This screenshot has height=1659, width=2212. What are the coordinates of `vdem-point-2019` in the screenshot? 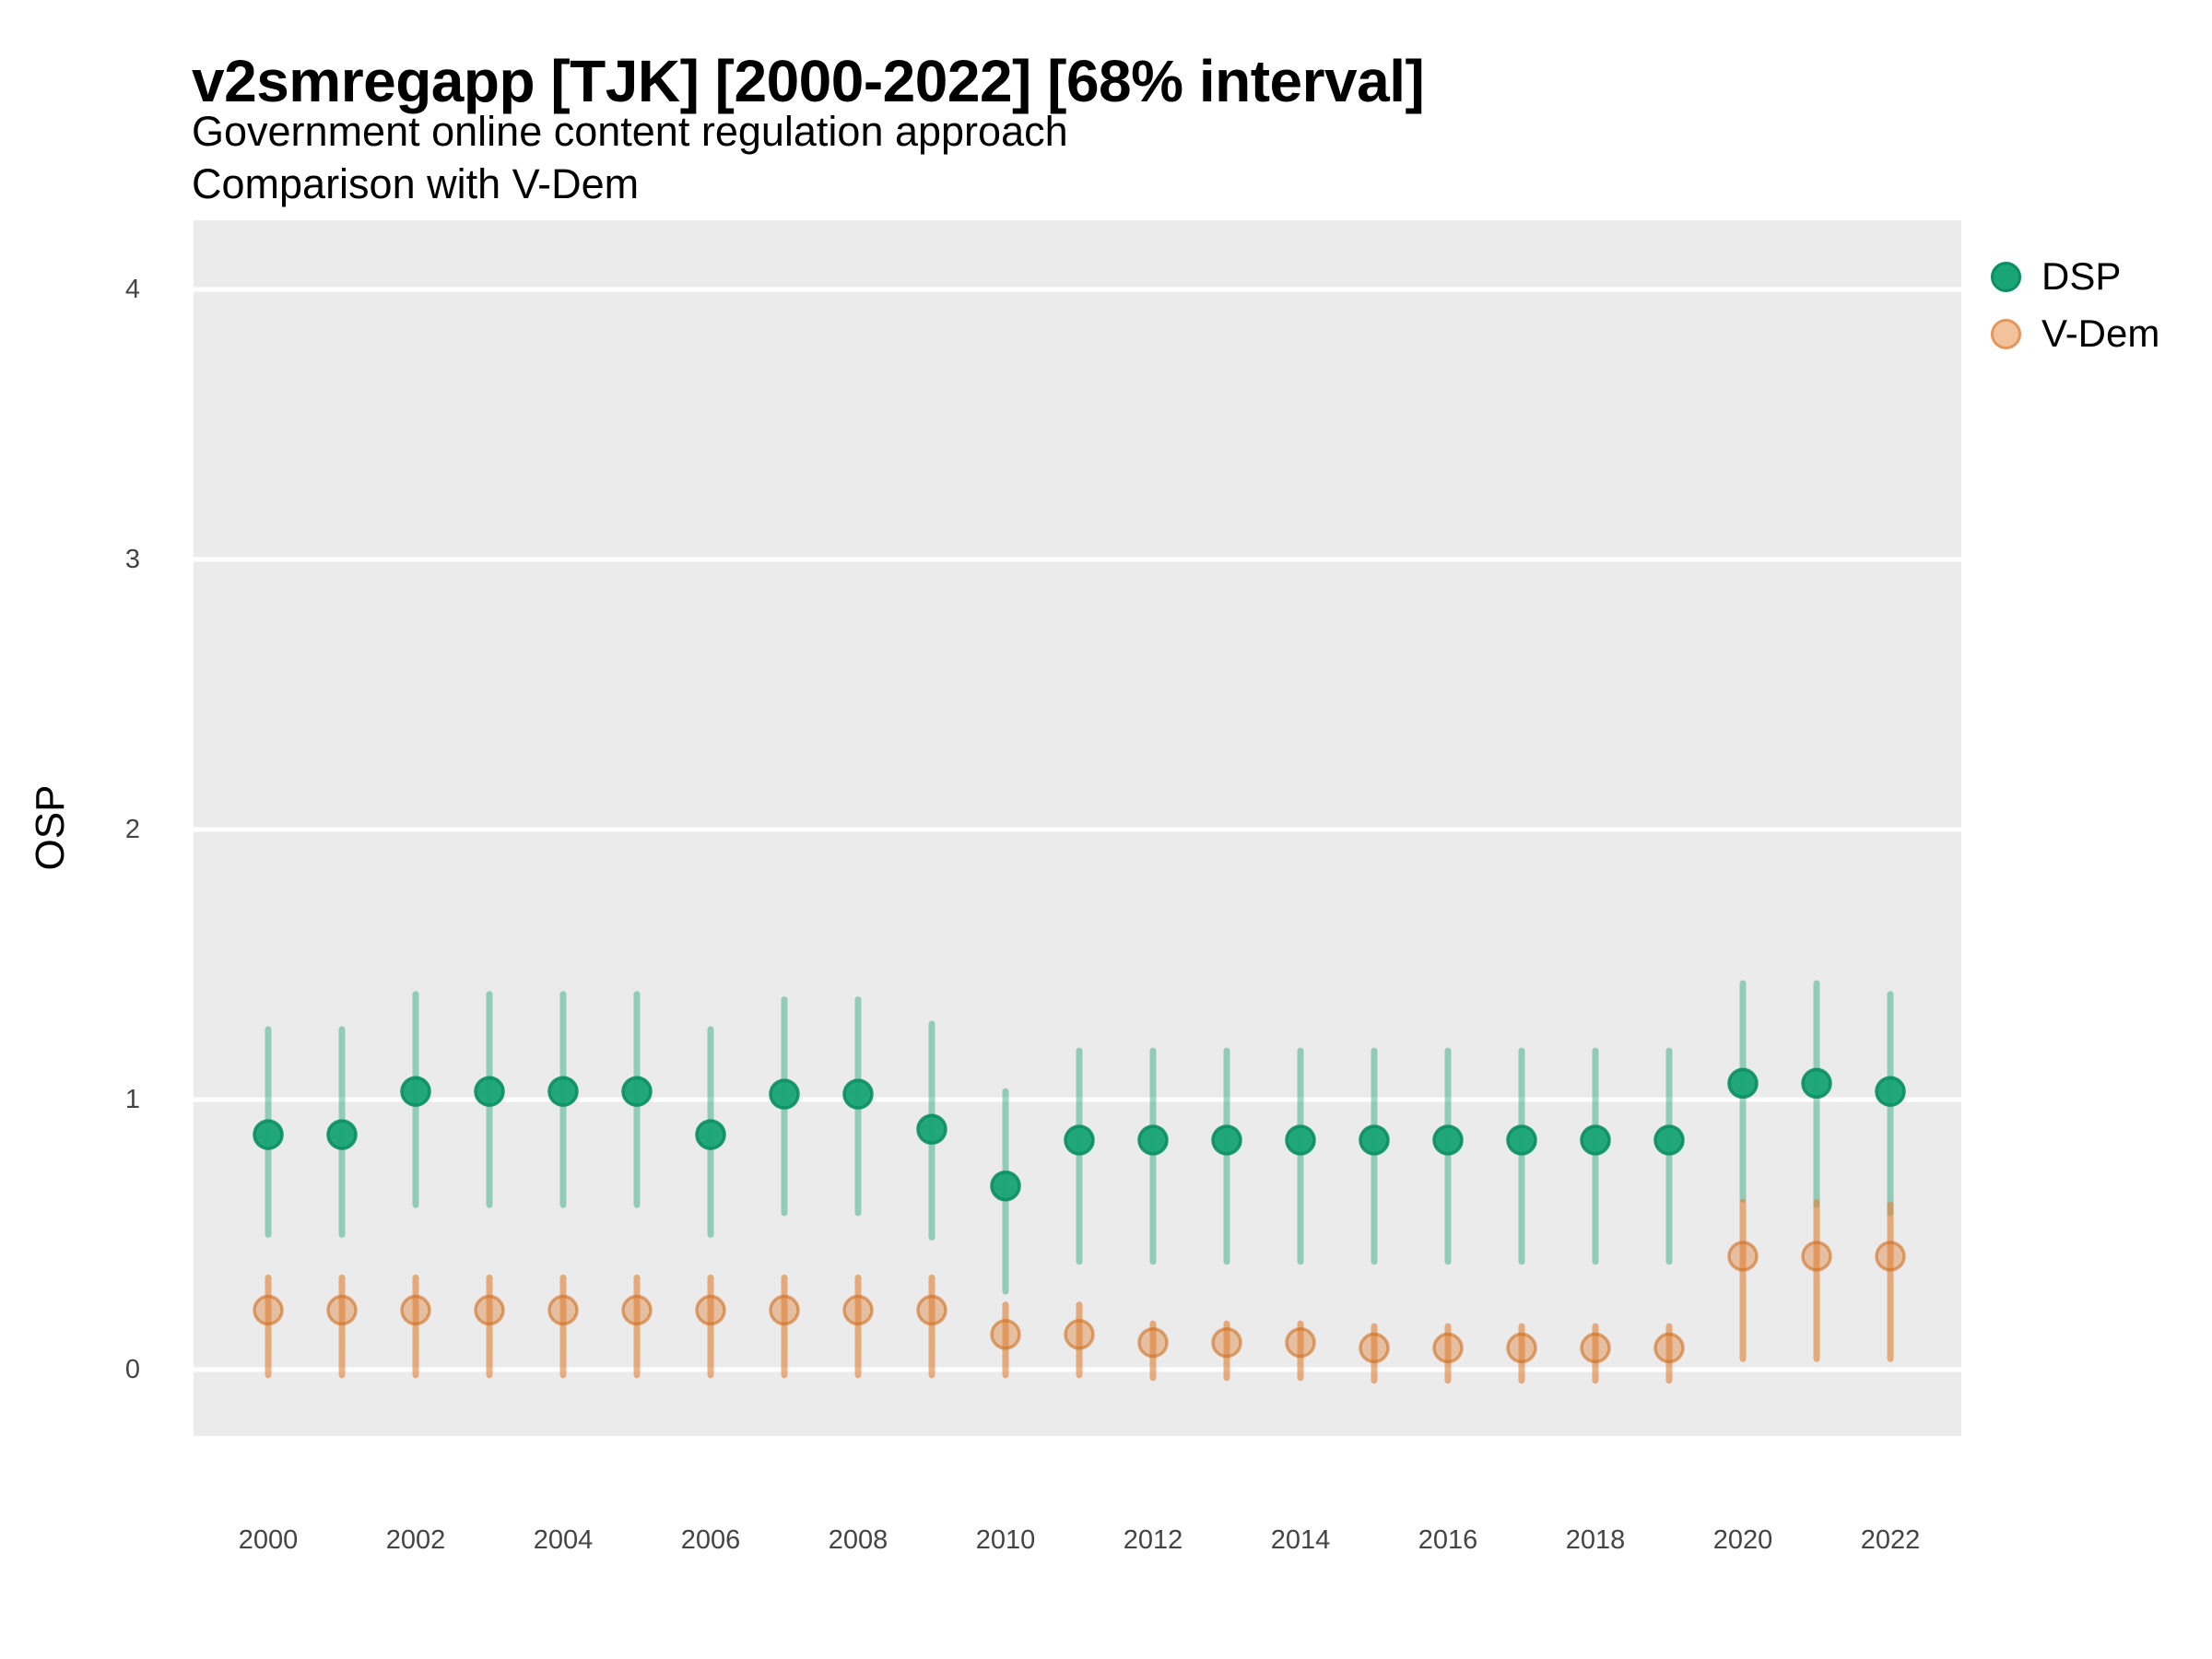 It's located at (1669, 1348).